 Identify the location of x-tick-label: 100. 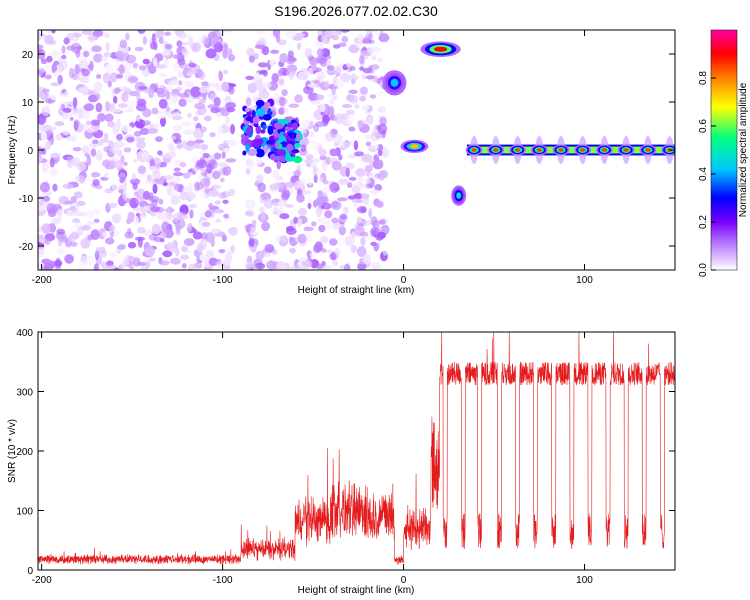
(584, 280).